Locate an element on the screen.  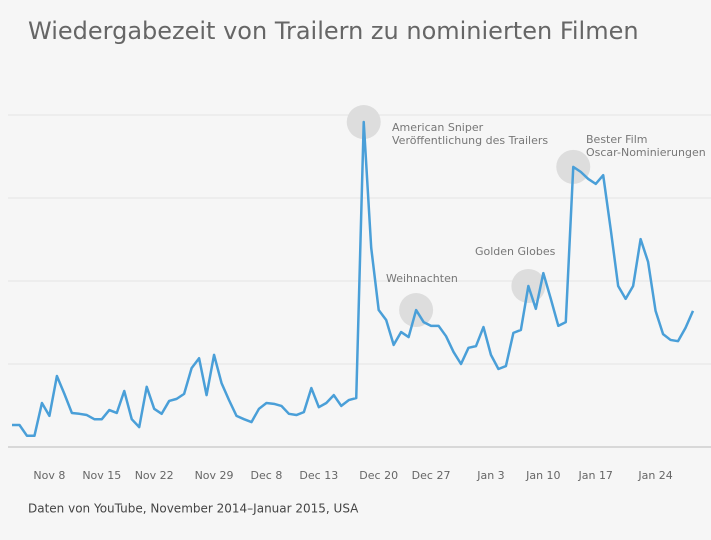
x-tick-label: Nov 29 is located at coordinates (214, 475).